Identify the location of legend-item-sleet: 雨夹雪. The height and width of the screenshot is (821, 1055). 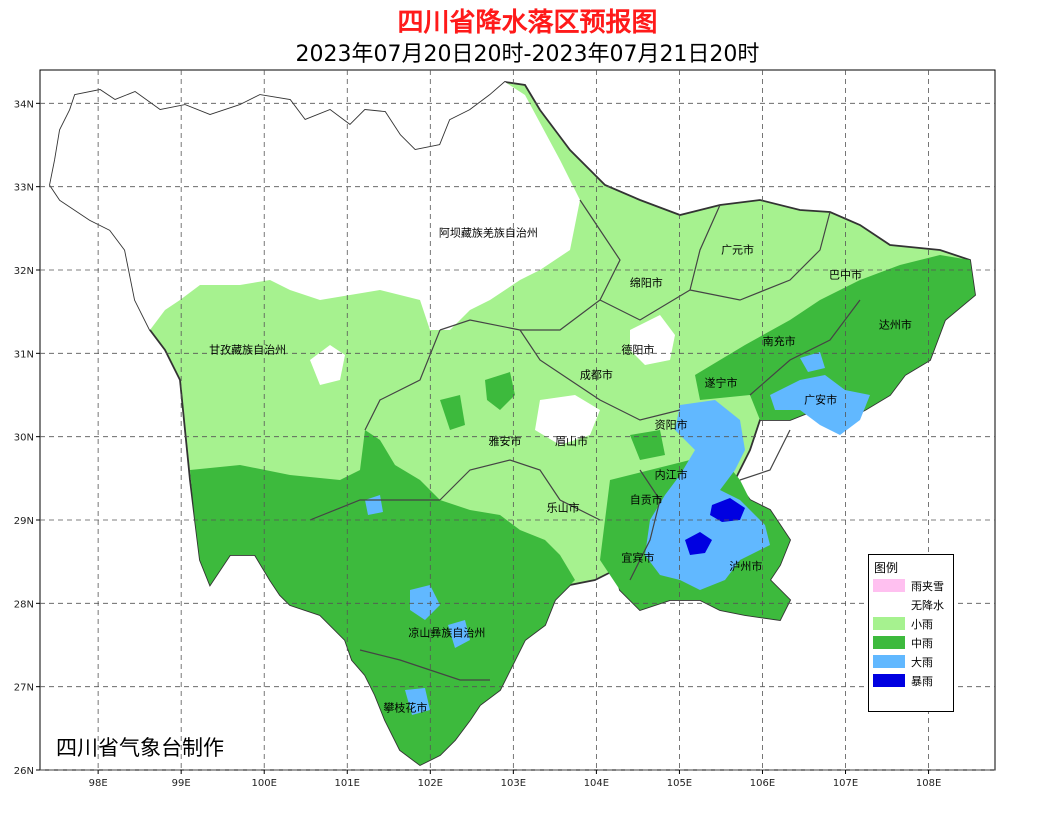
(913, 585).